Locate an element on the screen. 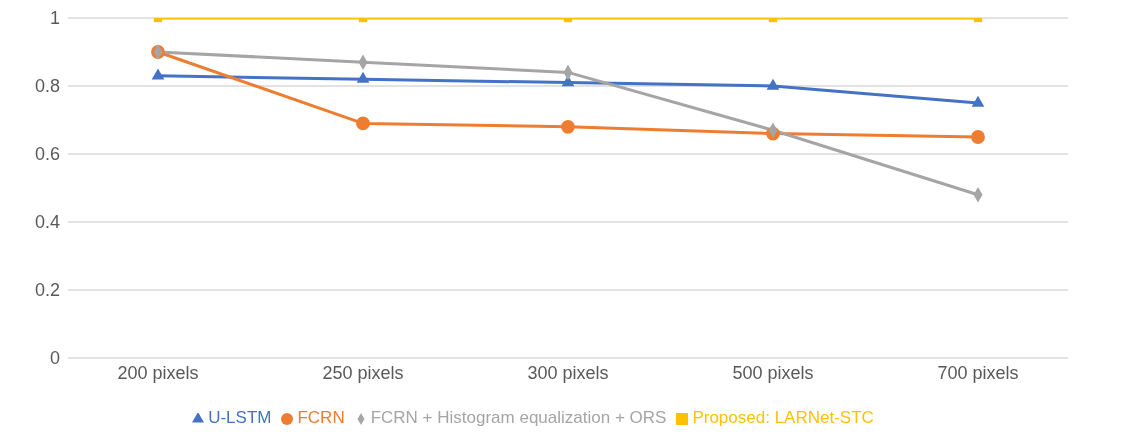  legend-label: FCRN + Histogram equalization + ORS is located at coordinates (518, 417).